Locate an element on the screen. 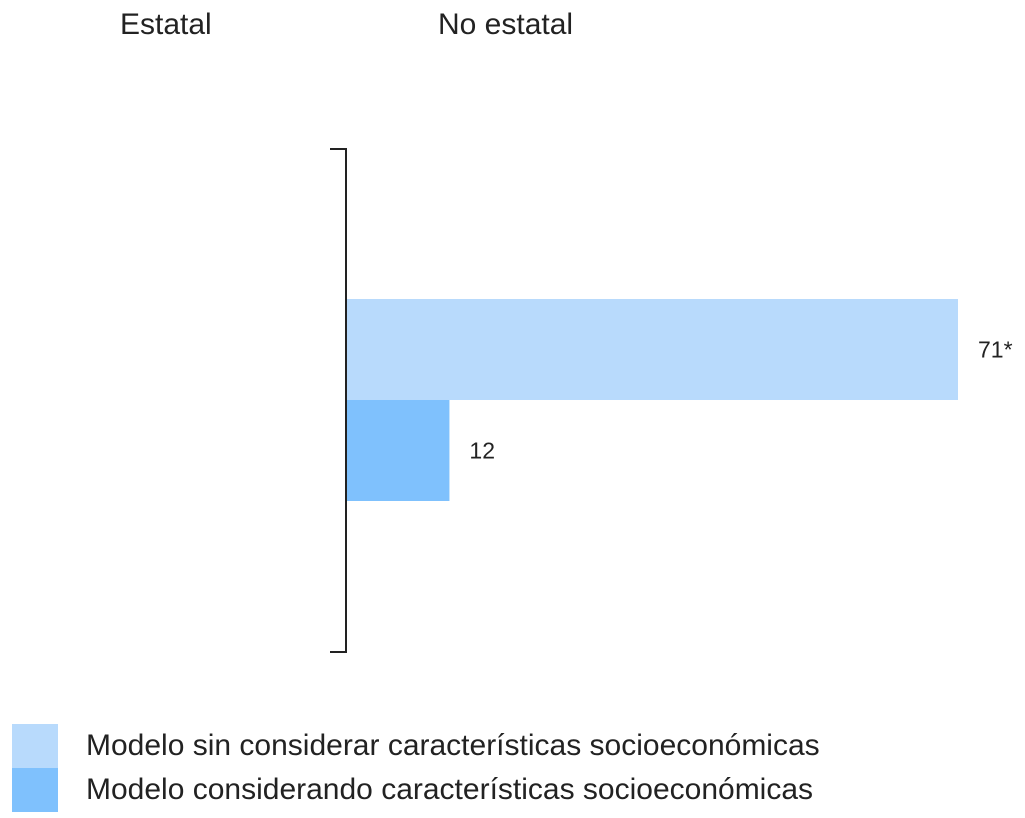 This screenshot has width=1025, height=818. header-no-estatal: No estatal is located at coordinates (506, 24).